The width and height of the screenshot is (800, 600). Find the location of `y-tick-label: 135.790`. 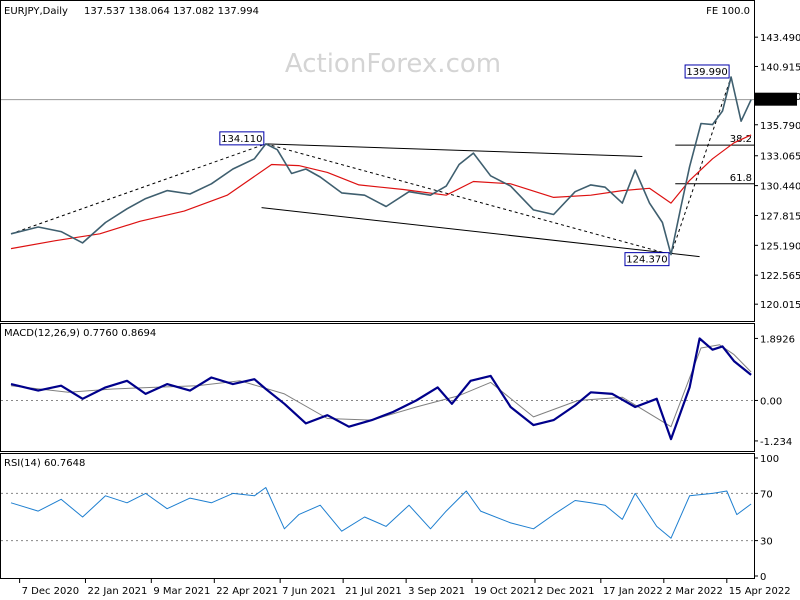

y-tick-label: 135.790 is located at coordinates (780, 126).